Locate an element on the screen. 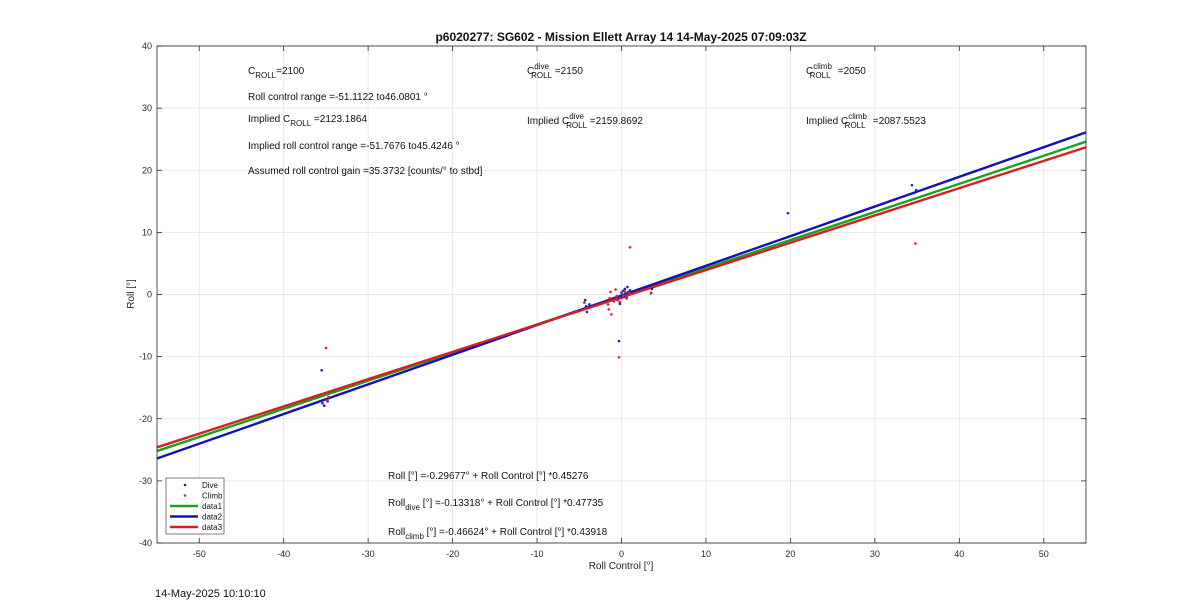 The image size is (1200, 611). x-tick-label: 30 is located at coordinates (875, 554).